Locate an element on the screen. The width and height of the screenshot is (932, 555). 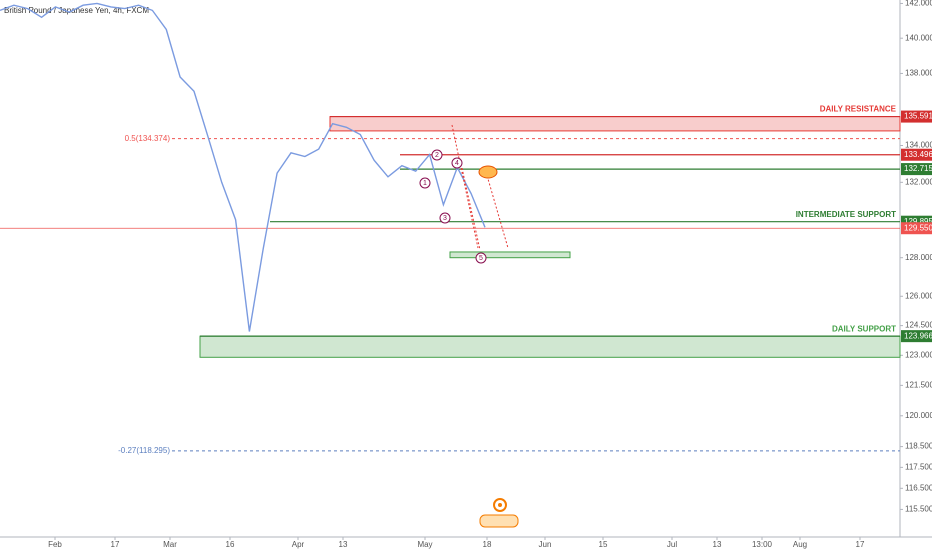
y-tick-label: 121.500 is located at coordinates (918, 384).